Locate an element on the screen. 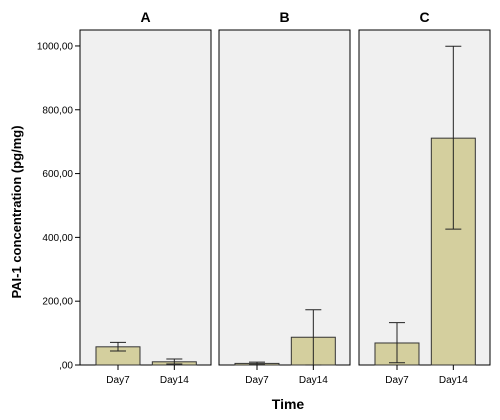 This screenshot has height=420, width=500. panel-title: B is located at coordinates (284, 17).